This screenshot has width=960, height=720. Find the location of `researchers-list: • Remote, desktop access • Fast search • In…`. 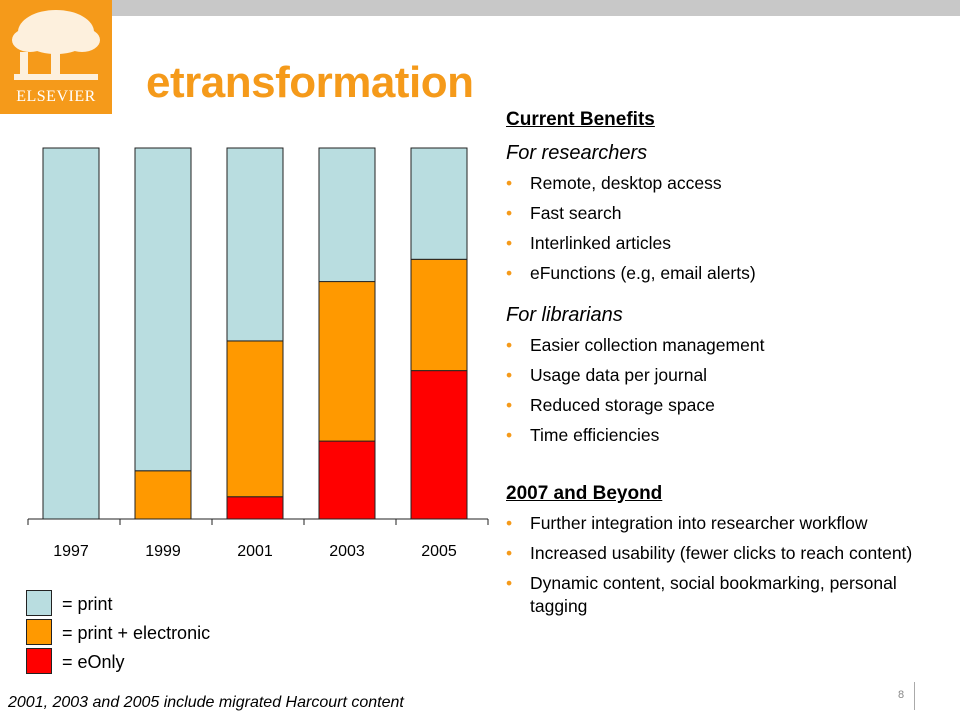

researchers-list: • Remote, desktop access • Fast search • In… is located at coordinates (726, 228).